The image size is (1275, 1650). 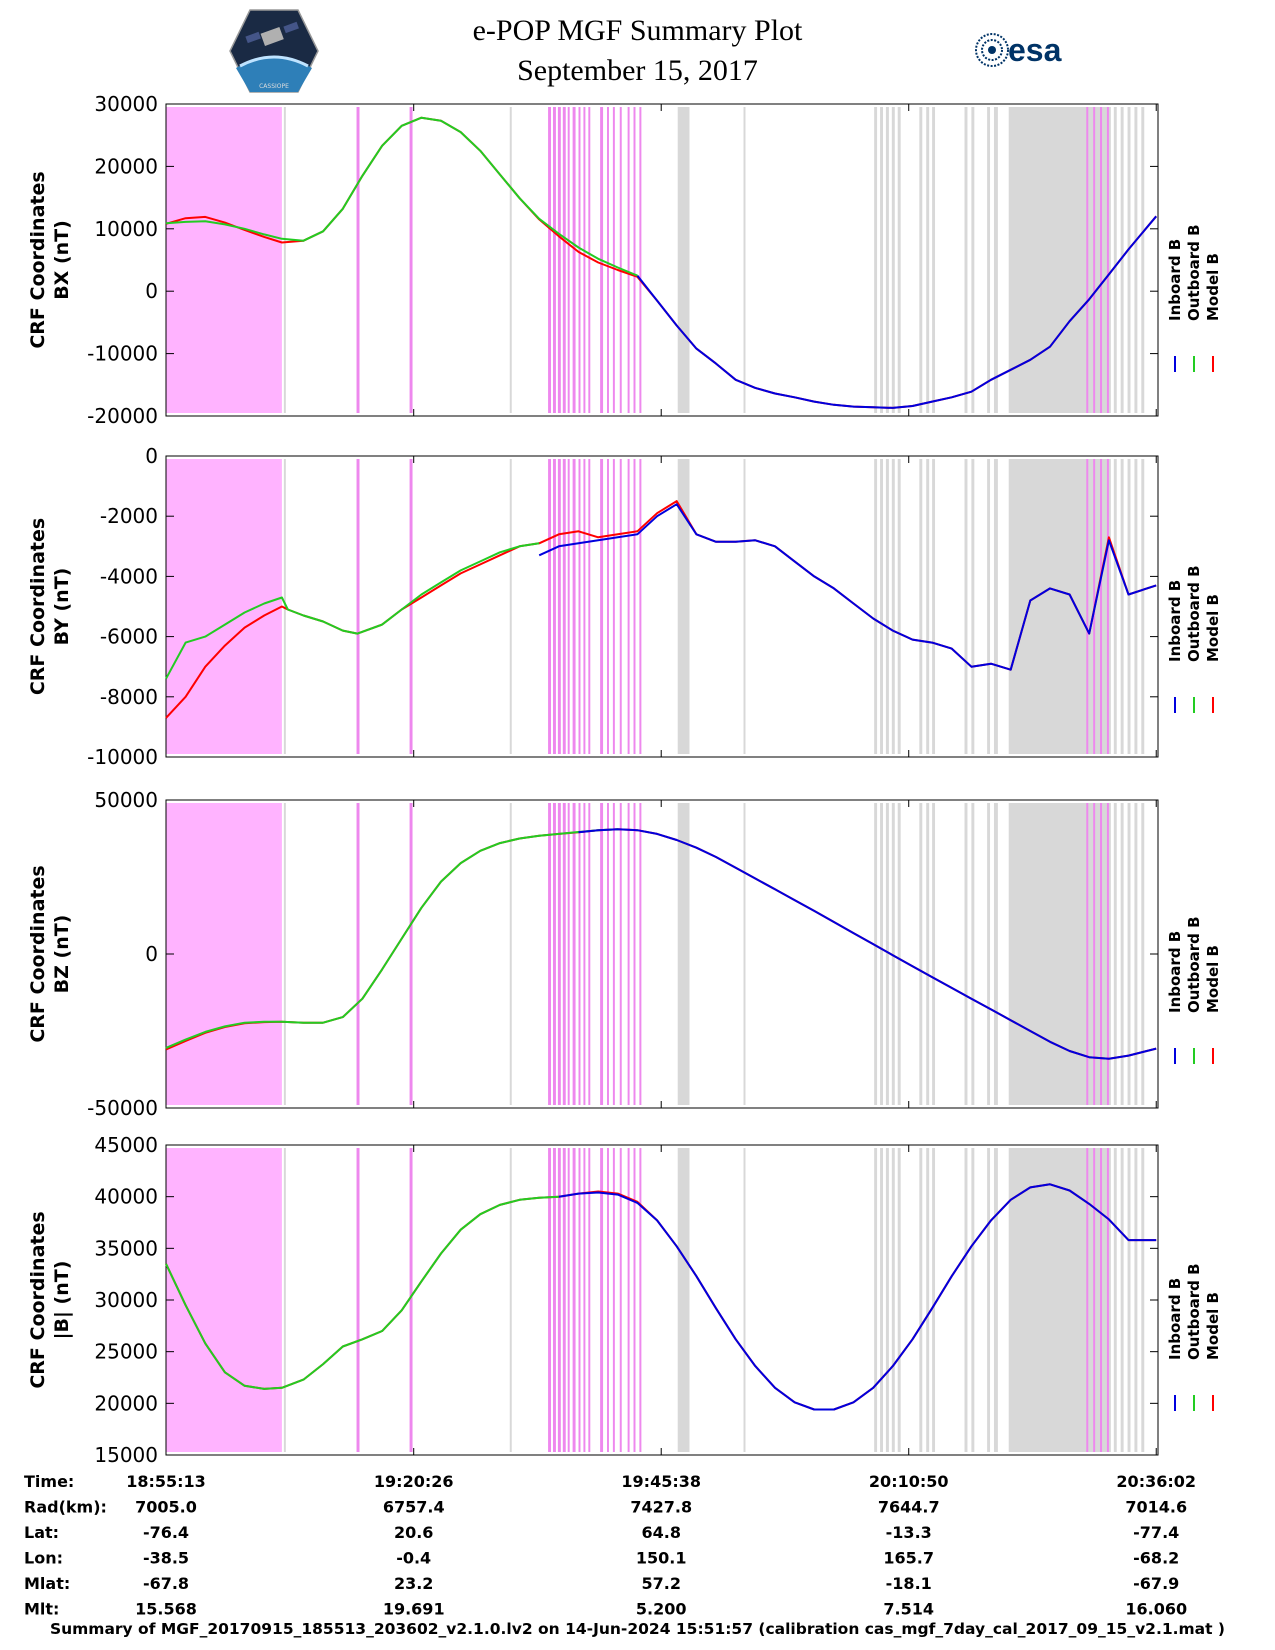 I want to click on info-cell: 20.6, so click(x=413, y=1532).